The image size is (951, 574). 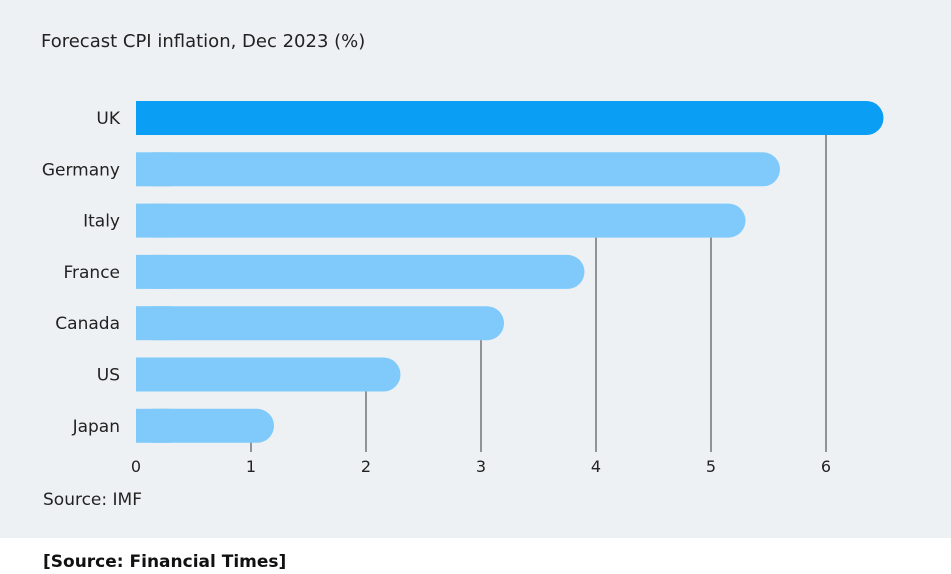 I want to click on bar-us, so click(x=268, y=374).